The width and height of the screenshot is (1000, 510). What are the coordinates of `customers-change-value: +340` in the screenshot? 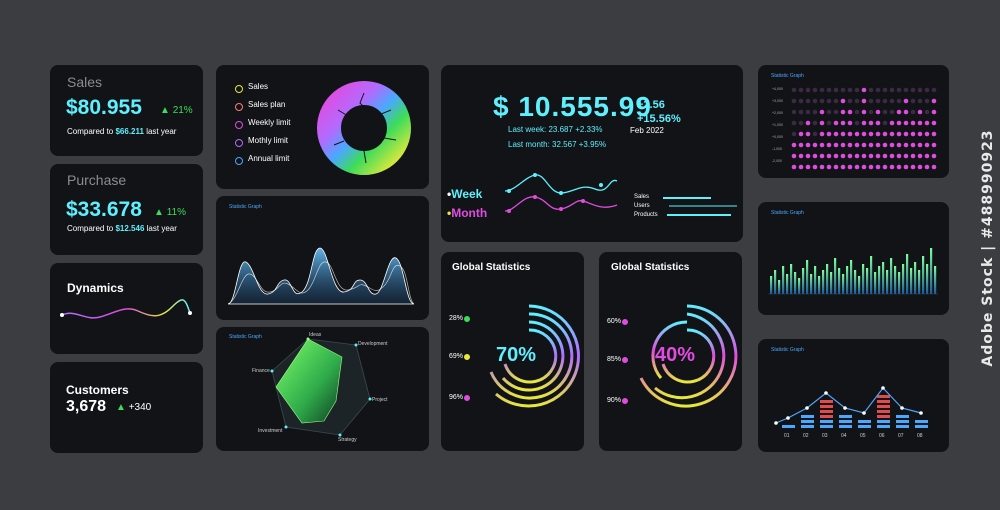 It's located at (140, 407).